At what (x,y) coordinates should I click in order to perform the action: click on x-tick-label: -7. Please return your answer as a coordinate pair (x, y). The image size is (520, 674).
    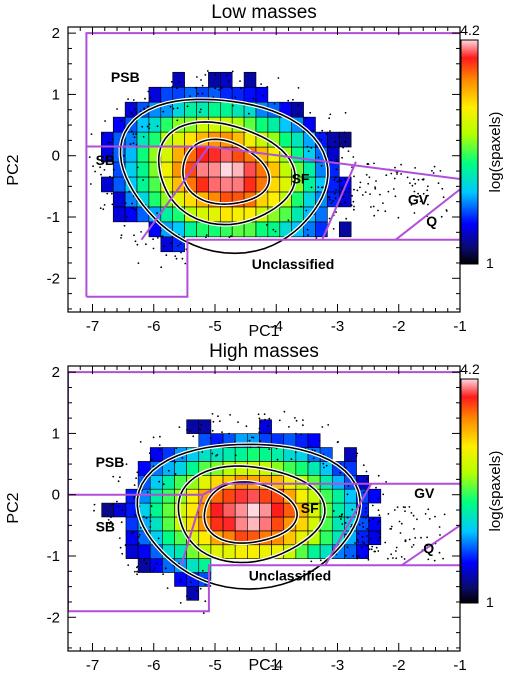
    Looking at the image, I should click on (92, 665).